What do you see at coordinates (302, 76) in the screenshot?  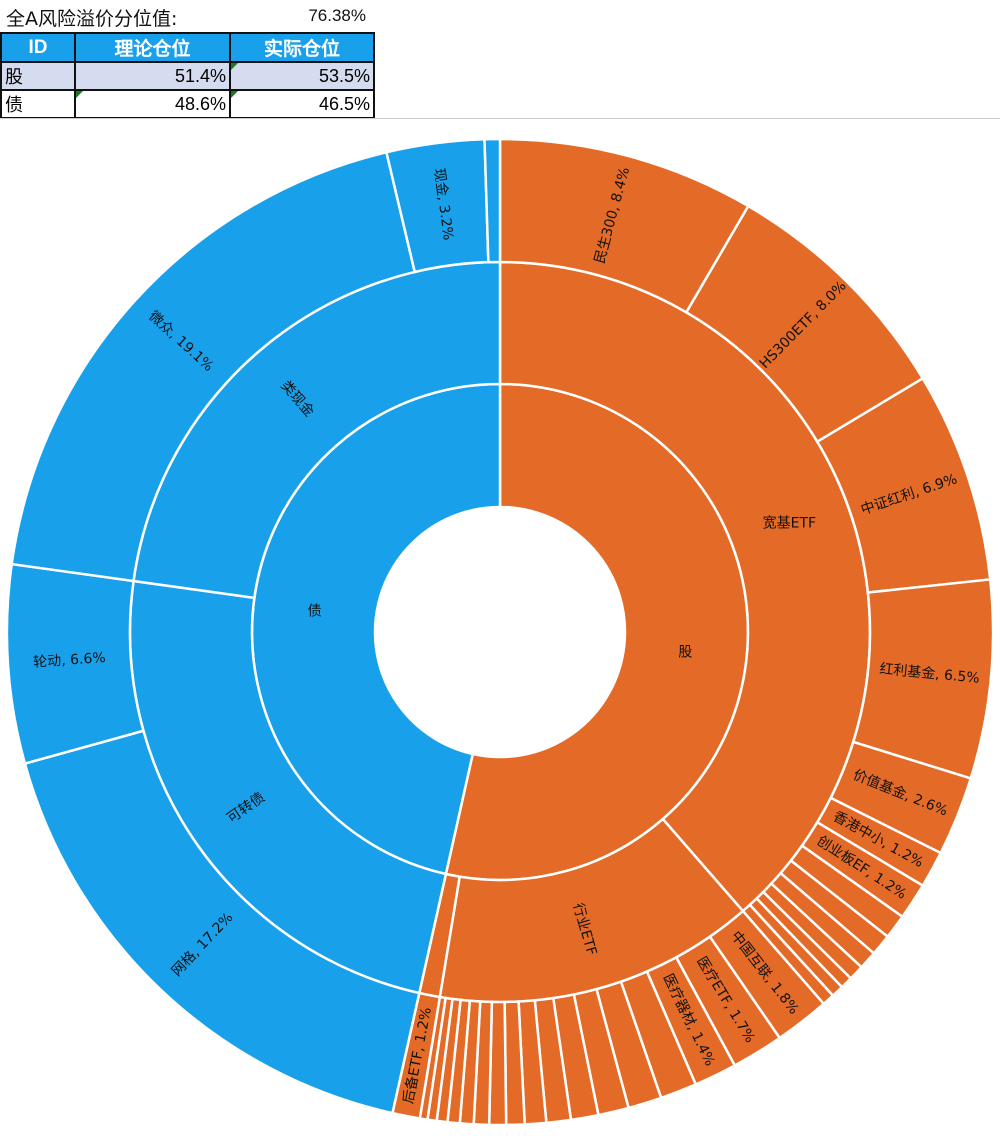 I see `actual-cell: 53.5%` at bounding box center [302, 76].